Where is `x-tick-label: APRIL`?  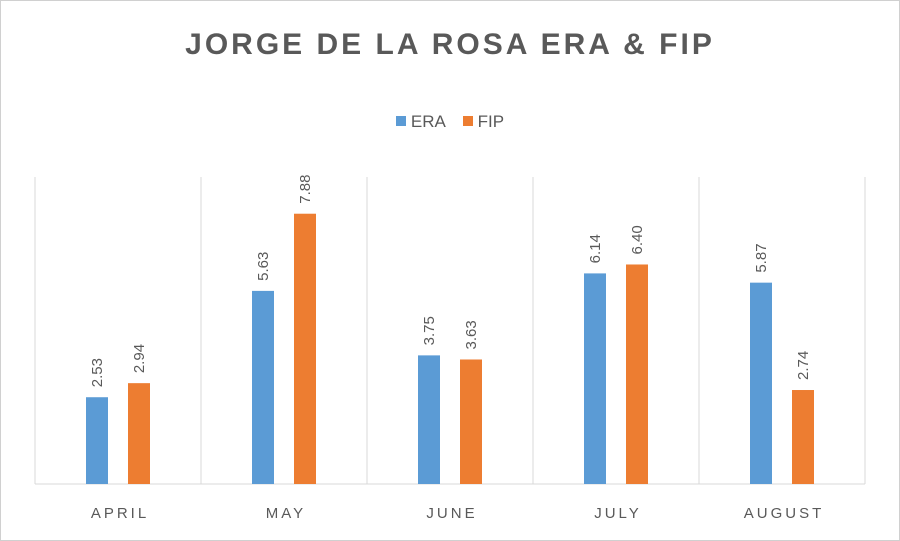 x-tick-label: APRIL is located at coordinates (120, 513).